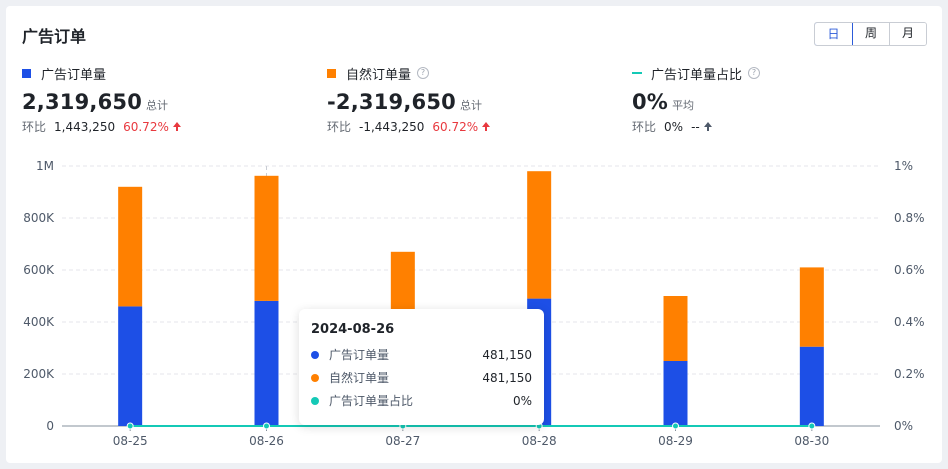 The image size is (948, 469). Describe the element at coordinates (421, 400) in the screenshot. I see `tooltip-row: 广告订单量占比 0%` at that location.